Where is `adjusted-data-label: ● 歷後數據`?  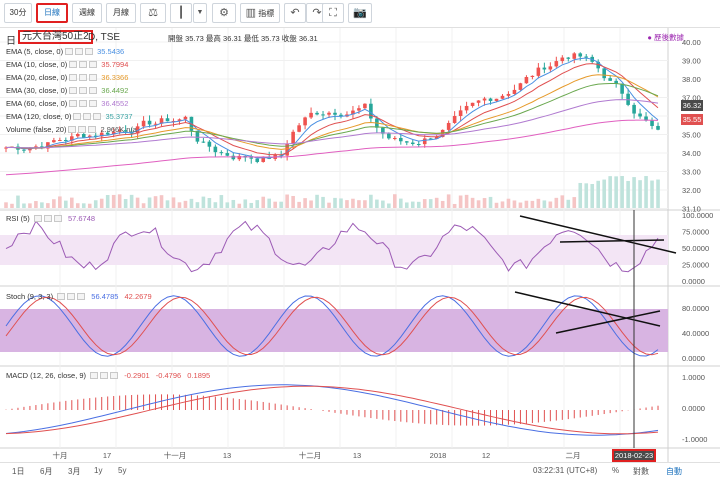 adjusted-data-label: ● 歷後數據 is located at coordinates (665, 37).